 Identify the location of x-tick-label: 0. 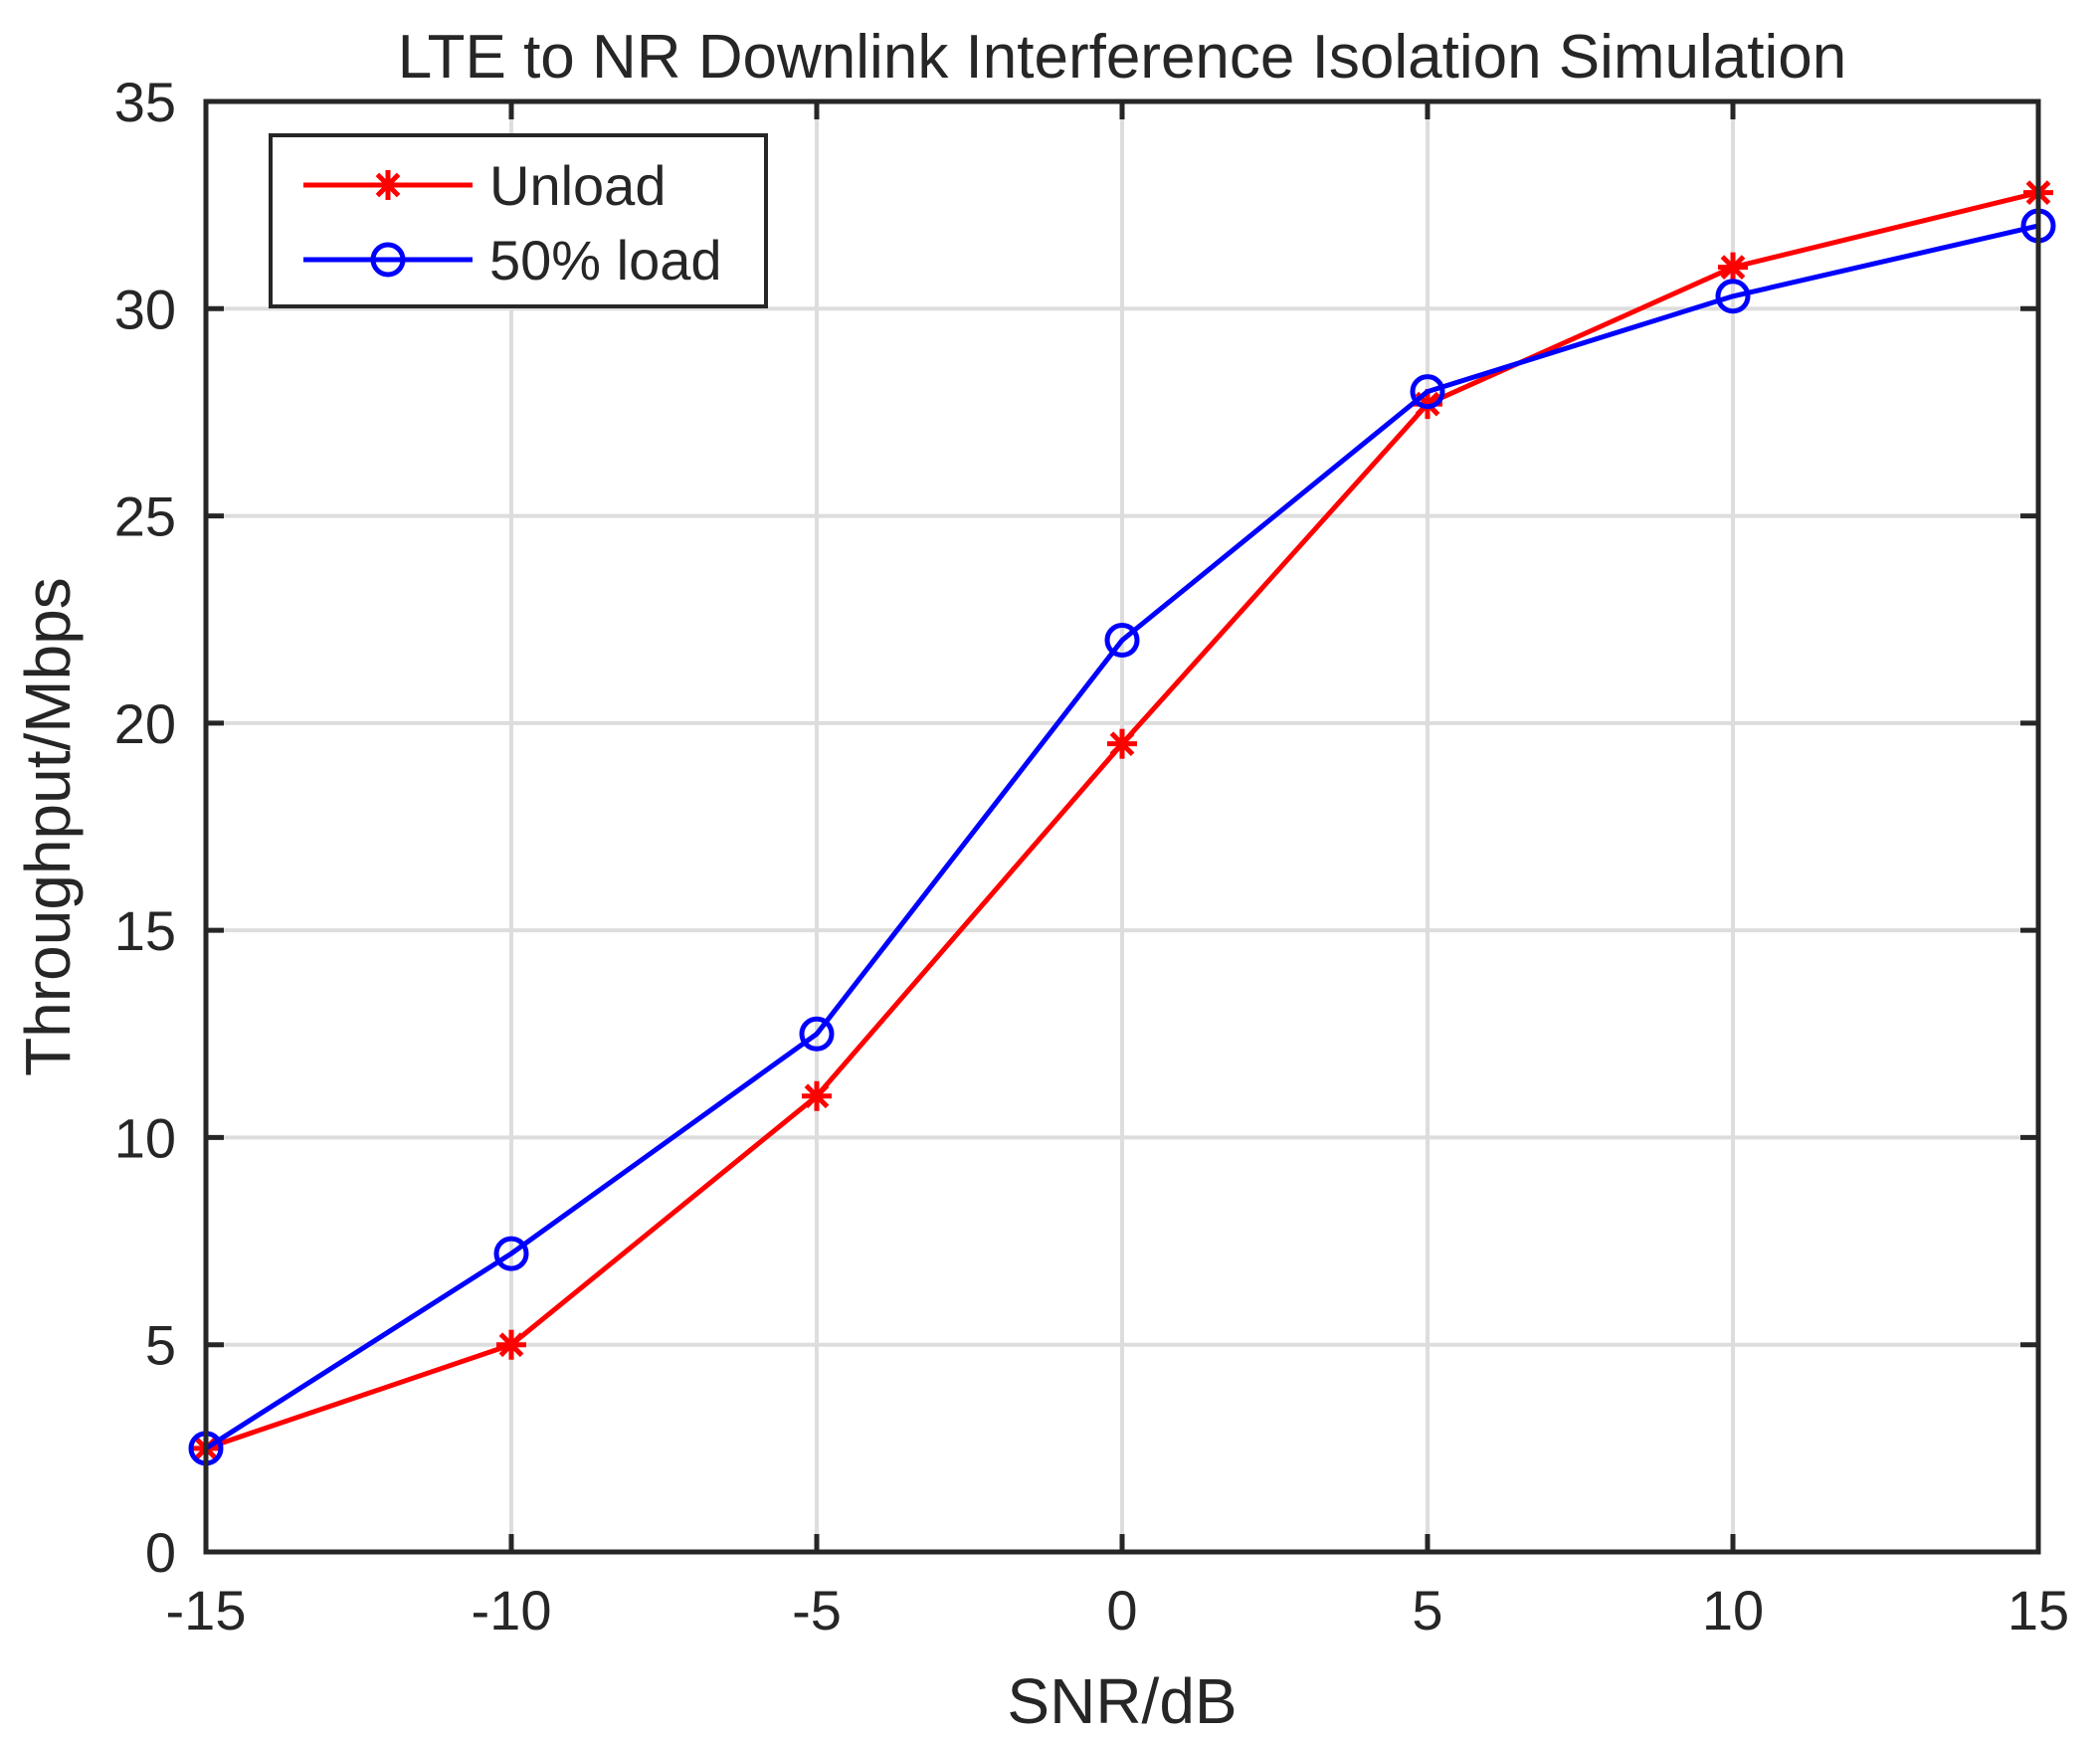
(1121, 1610).